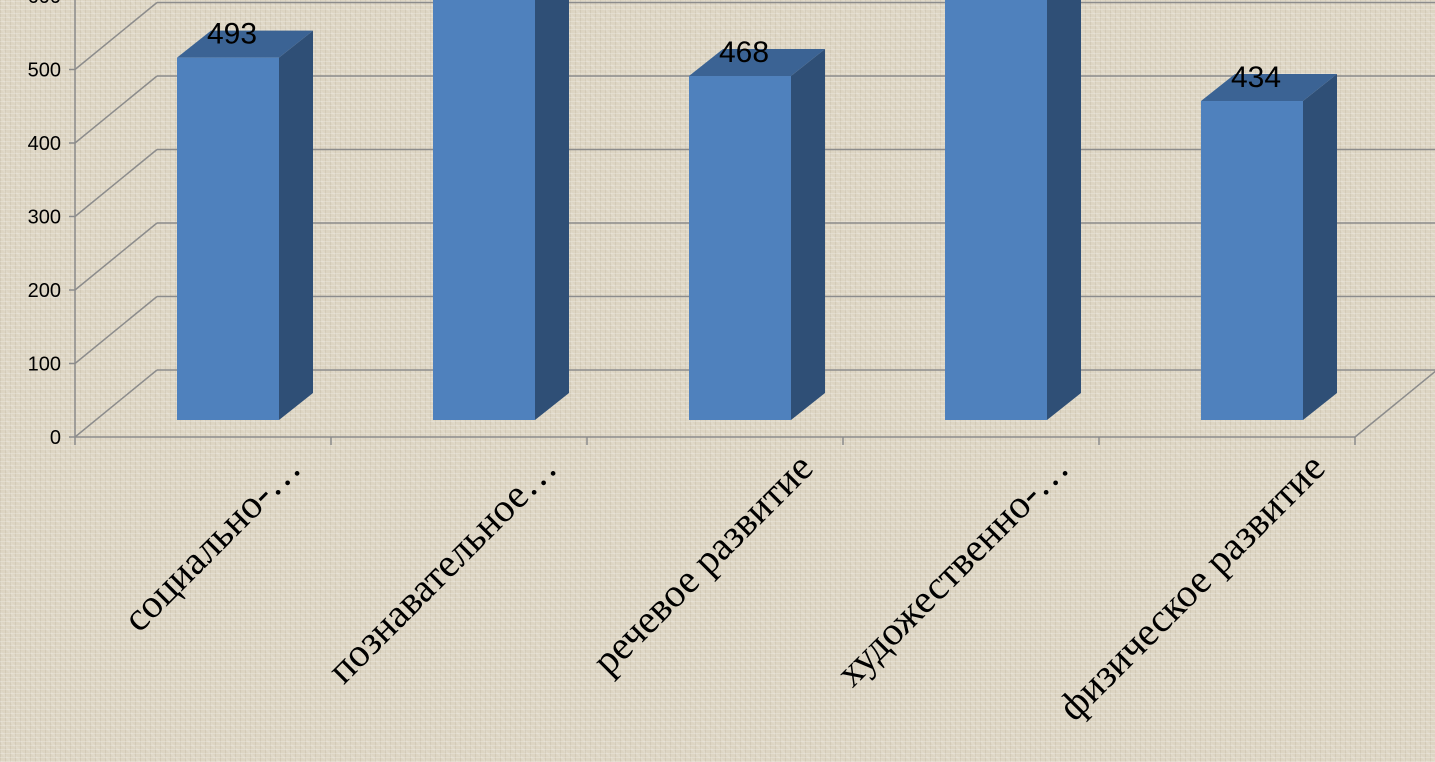  What do you see at coordinates (1256, 77) in the screenshot?
I see `data-label: 434` at bounding box center [1256, 77].